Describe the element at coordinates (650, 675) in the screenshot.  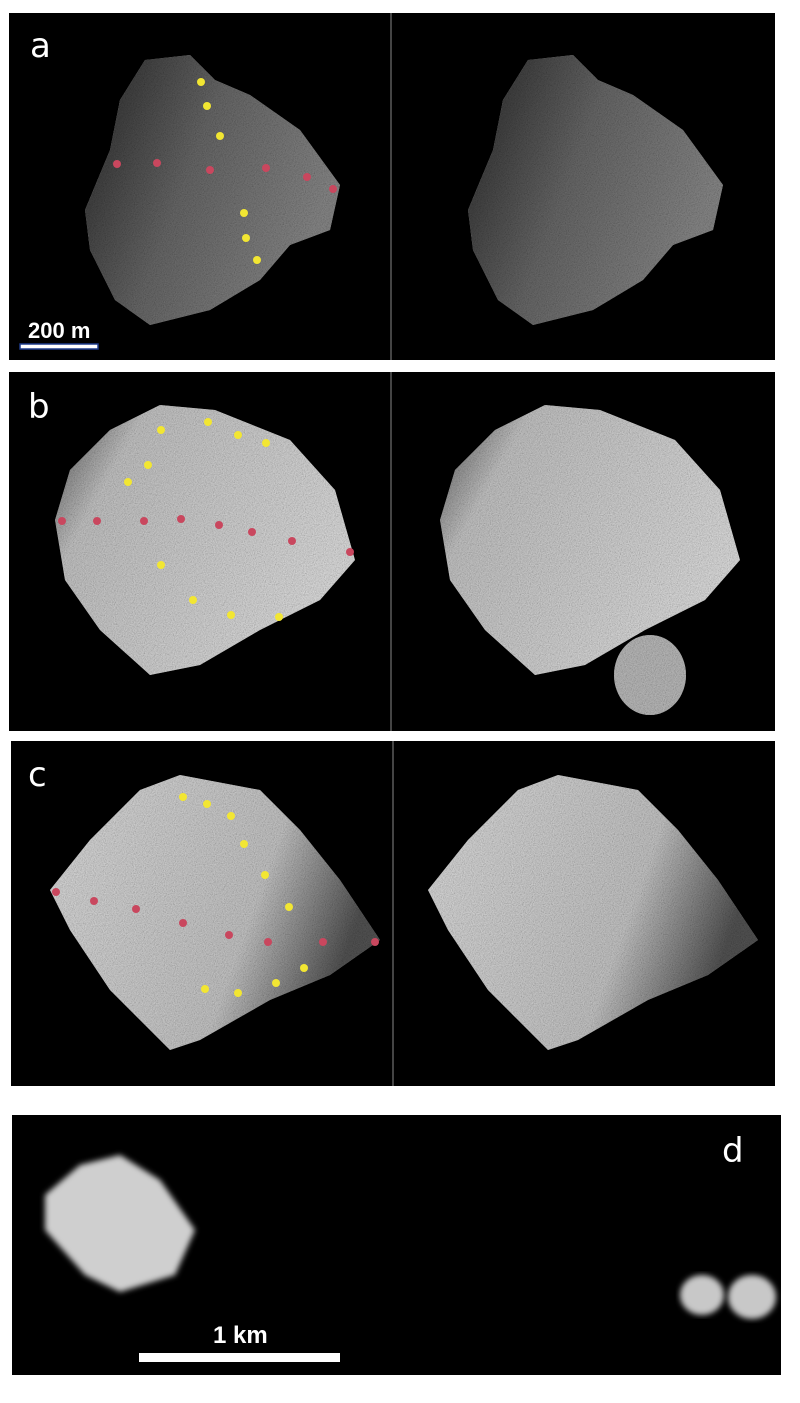
I see `moonlet-image` at that location.